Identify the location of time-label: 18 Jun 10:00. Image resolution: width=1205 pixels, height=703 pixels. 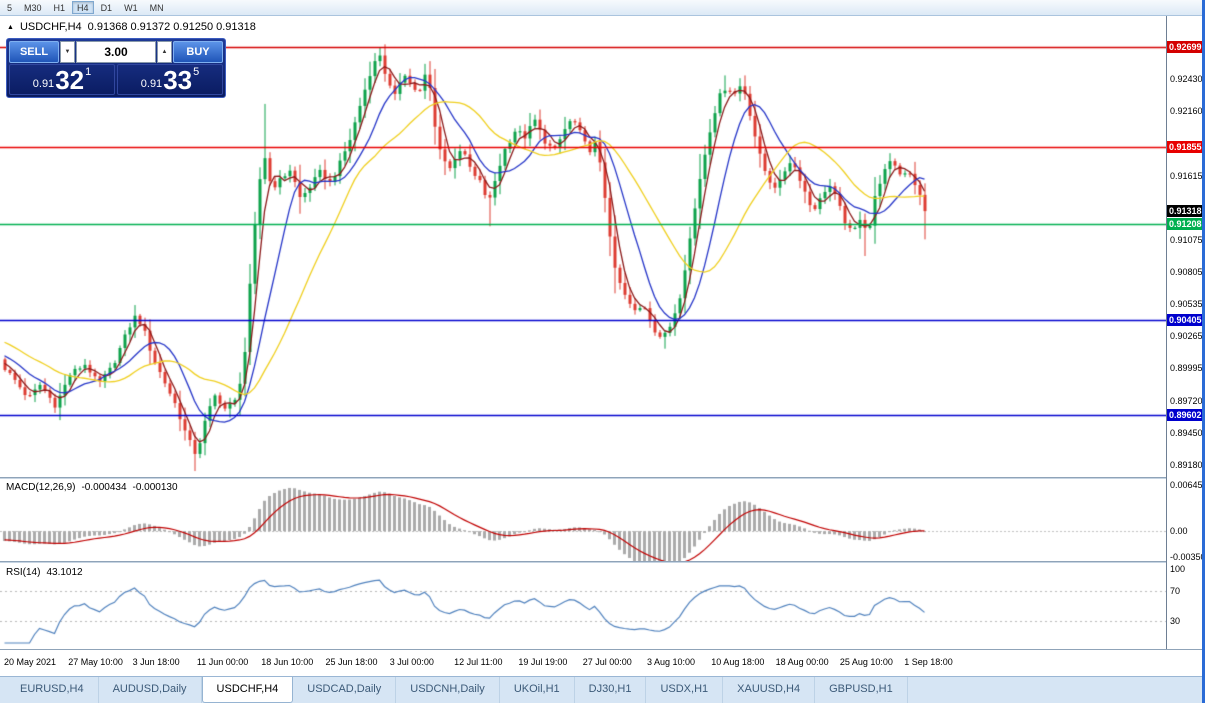
(287, 662).